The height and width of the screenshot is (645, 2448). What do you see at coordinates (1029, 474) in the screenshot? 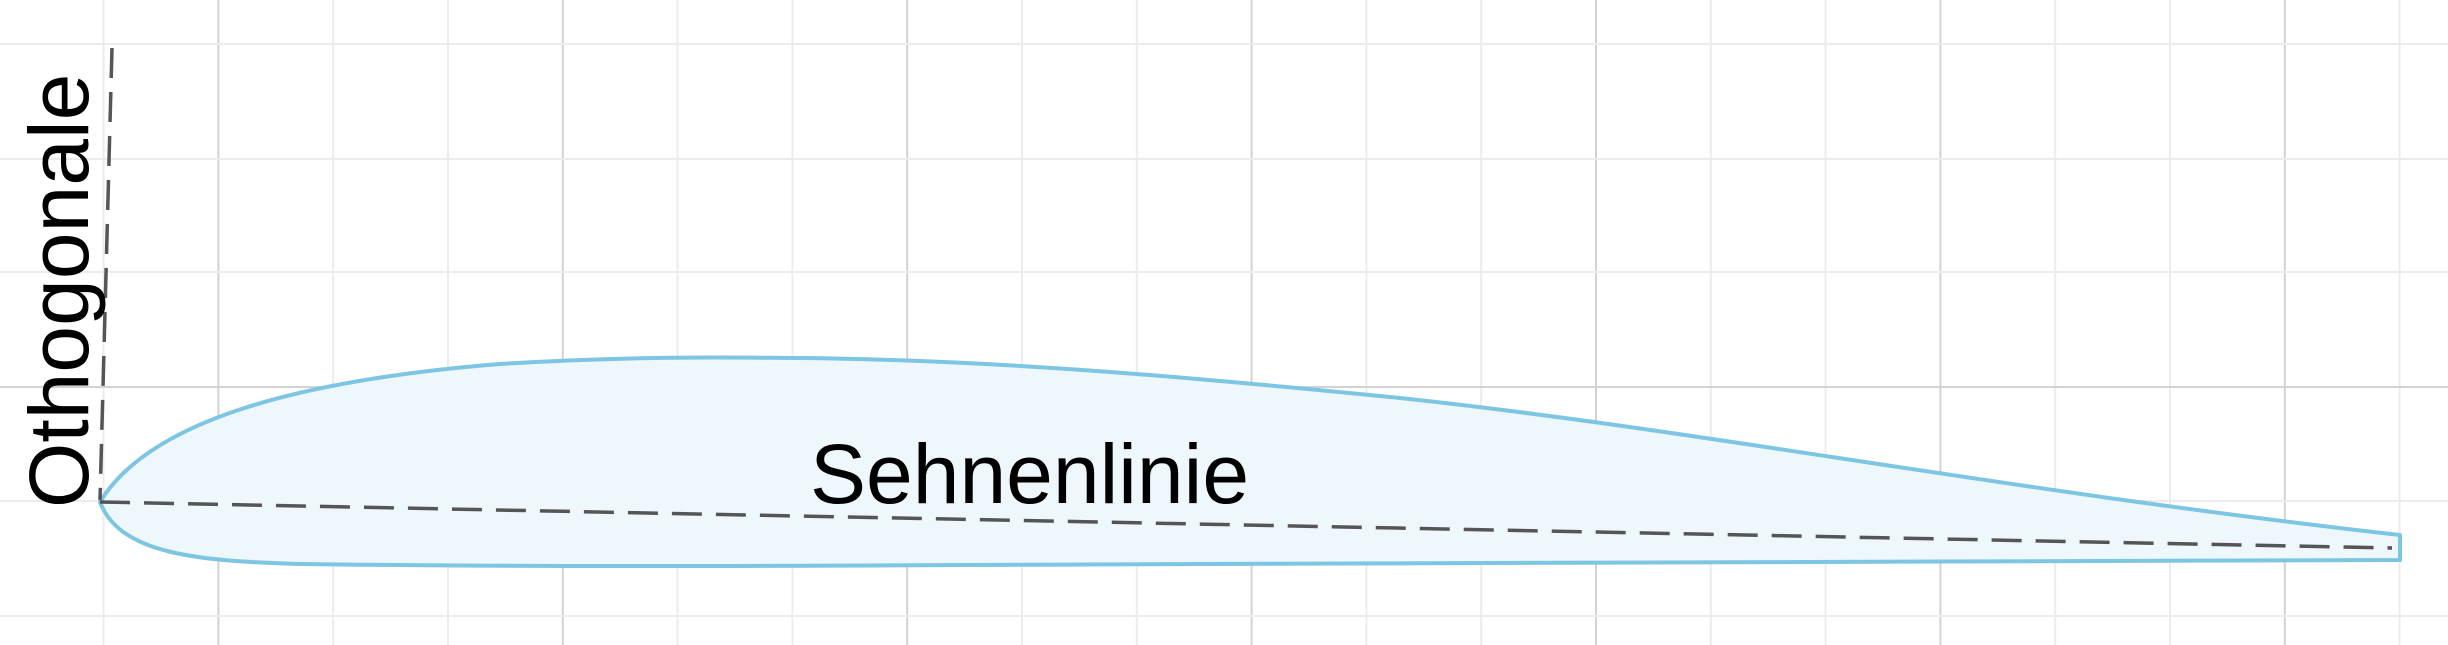
I see `chord-line-label: Sehnenlinie` at bounding box center [1029, 474].